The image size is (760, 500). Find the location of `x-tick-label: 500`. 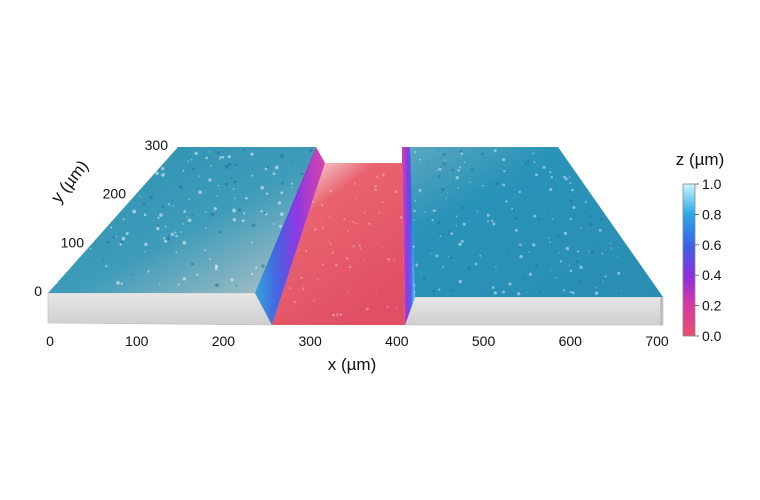

x-tick-label: 500 is located at coordinates (484, 341).